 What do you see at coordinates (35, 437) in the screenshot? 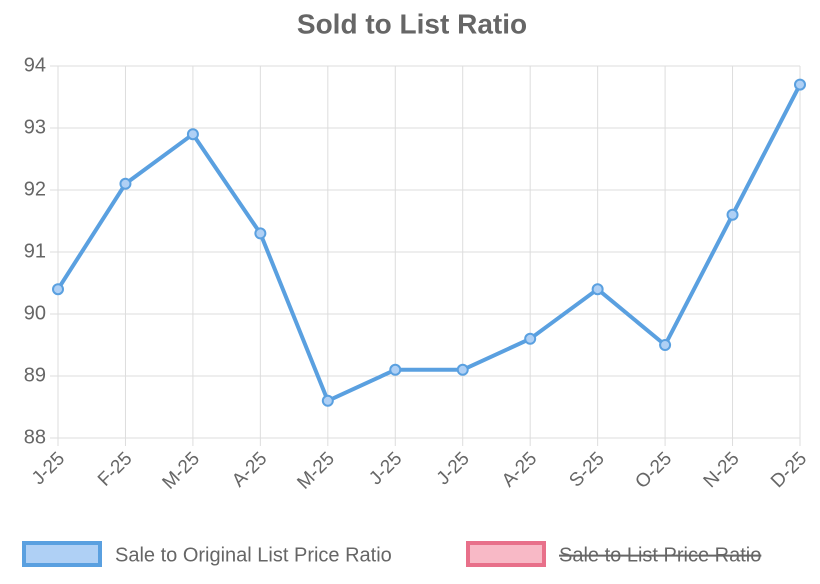
I see `y-tick-label: 88` at bounding box center [35, 437].